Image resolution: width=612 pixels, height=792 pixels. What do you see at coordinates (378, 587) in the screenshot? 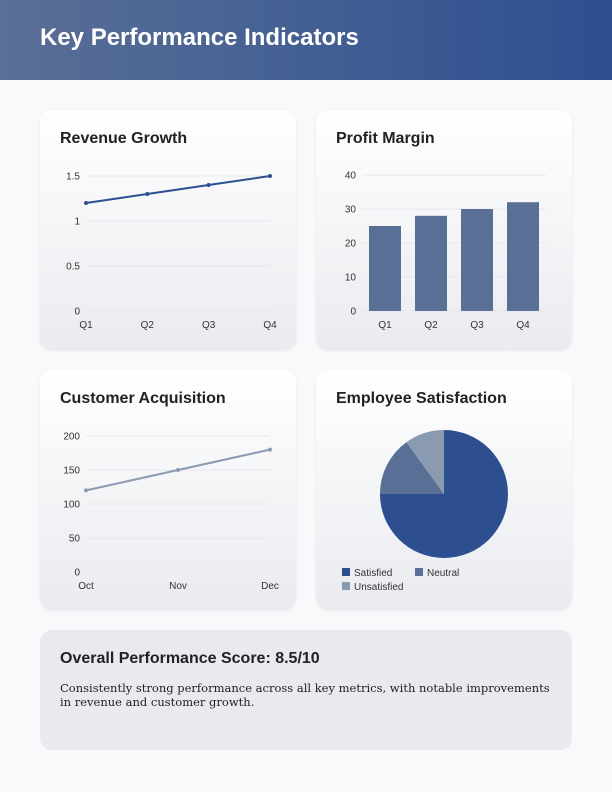
I see `legend-label: Unsatisfied` at bounding box center [378, 587].